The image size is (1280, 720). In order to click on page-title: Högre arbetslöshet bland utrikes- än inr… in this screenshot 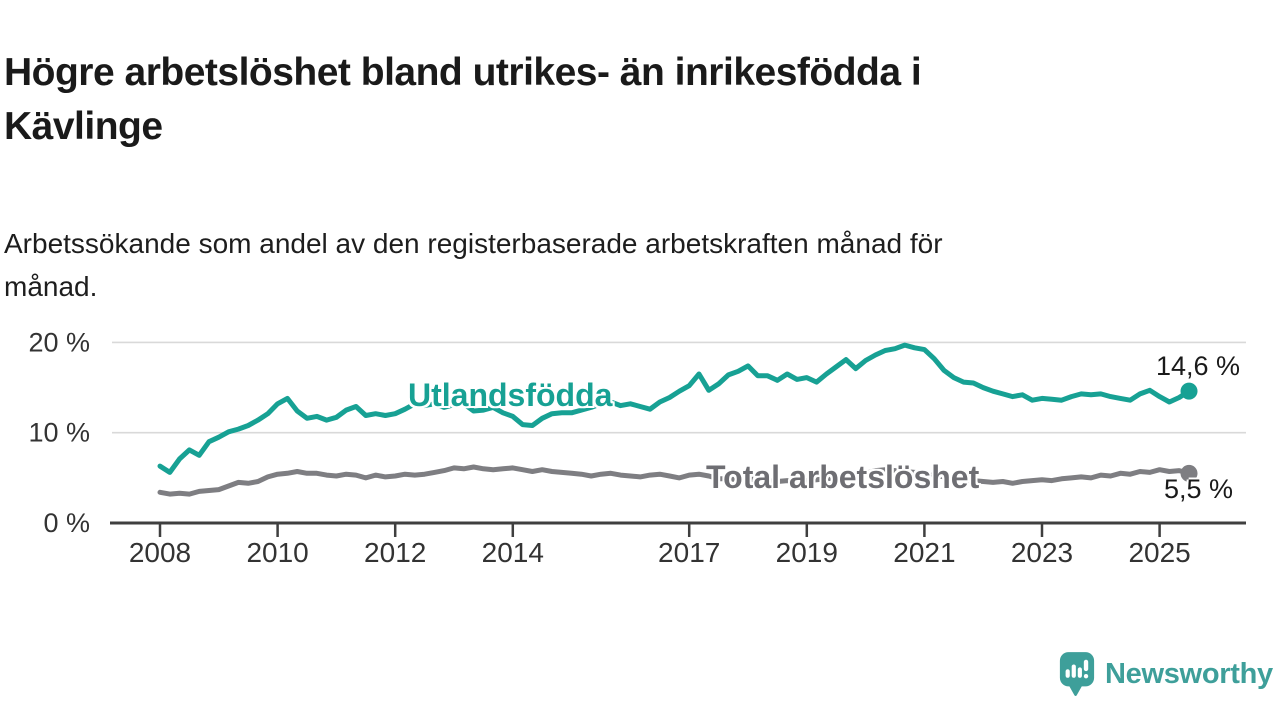, I will do `click(463, 100)`.